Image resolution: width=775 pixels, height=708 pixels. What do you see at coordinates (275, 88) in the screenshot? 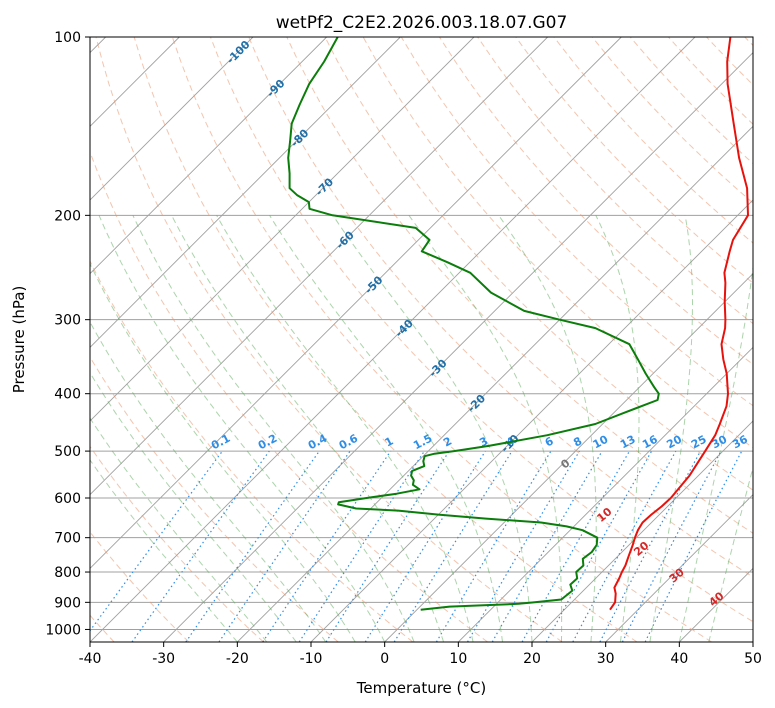
I see `isotherm-label: -90` at bounding box center [275, 88].